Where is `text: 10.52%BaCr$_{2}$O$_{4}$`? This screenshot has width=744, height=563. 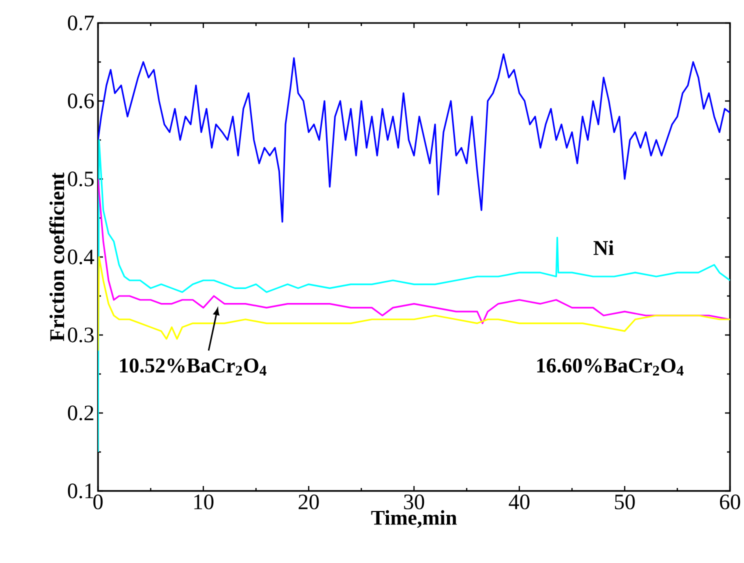 text: 10.52%BaCr$_{2}$O$_{4}$ is located at coordinates (193, 367).